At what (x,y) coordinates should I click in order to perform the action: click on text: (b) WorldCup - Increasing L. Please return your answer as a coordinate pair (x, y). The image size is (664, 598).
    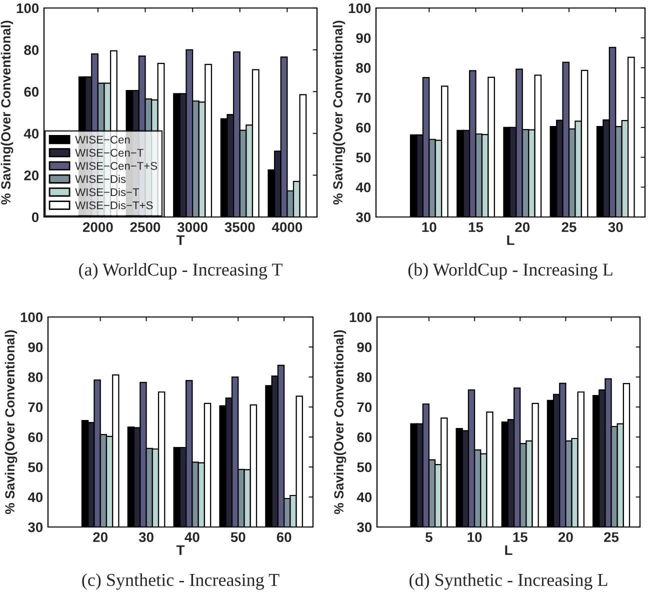
    Looking at the image, I should click on (510, 271).